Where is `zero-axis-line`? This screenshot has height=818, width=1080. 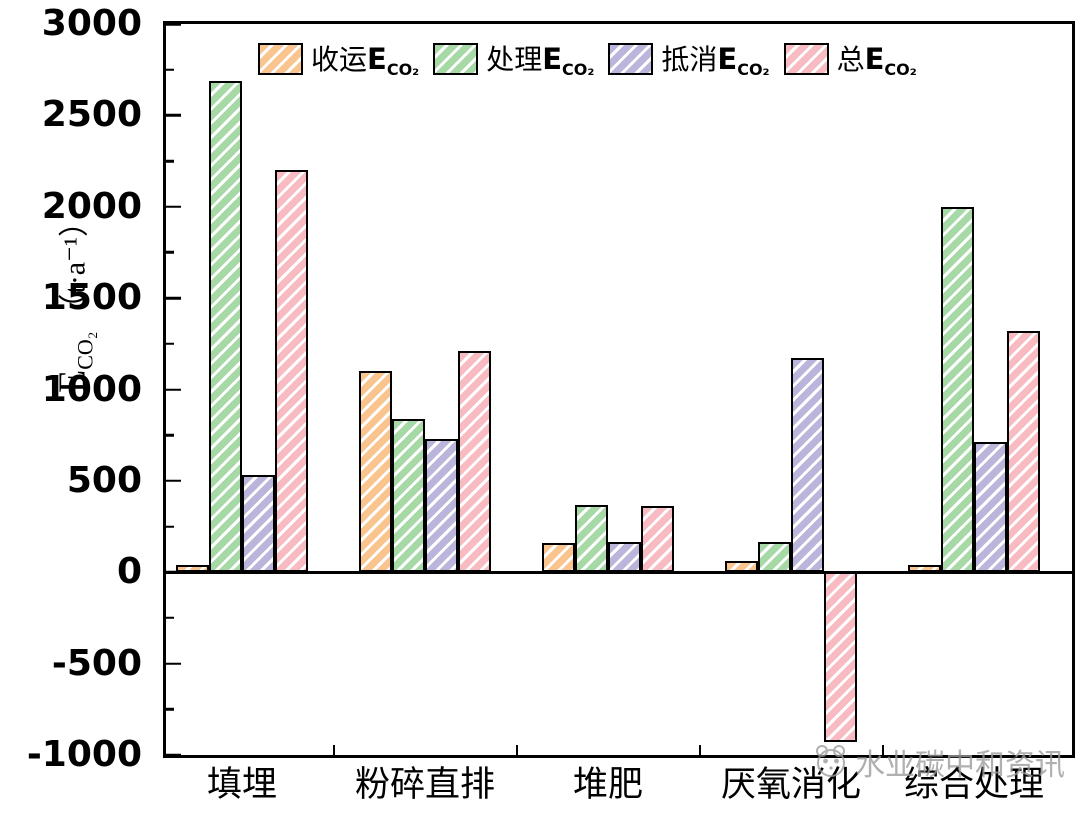
zero-axis-line is located at coordinates (619, 572).